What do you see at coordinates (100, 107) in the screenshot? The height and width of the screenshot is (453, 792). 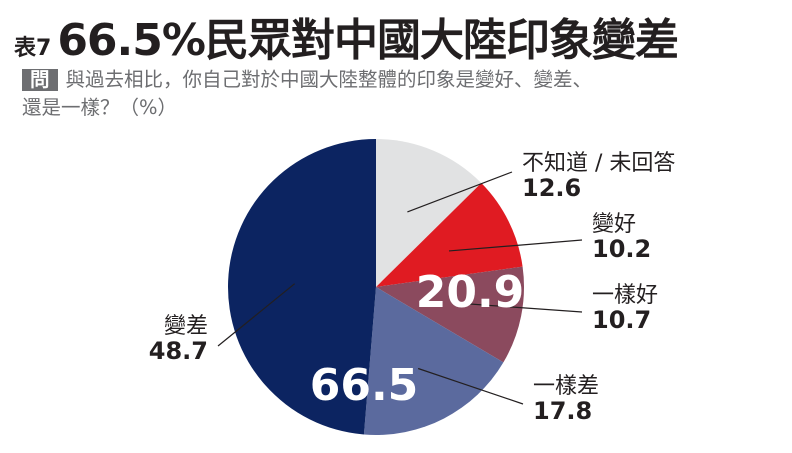 I see `question-line-2: 還是一樣？（%）` at bounding box center [100, 107].